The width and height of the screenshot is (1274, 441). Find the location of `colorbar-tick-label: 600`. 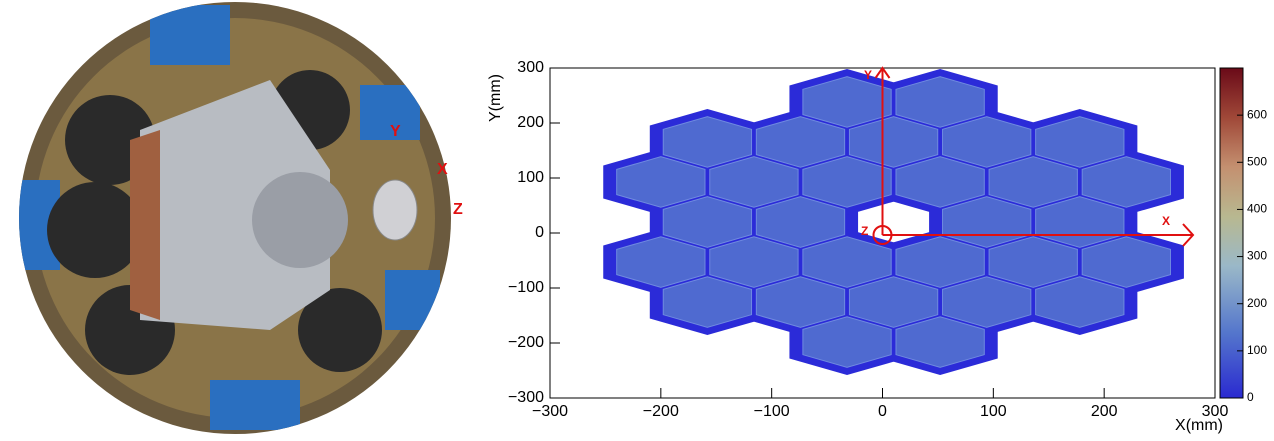

colorbar-tick-label: 600 is located at coordinates (1257, 114).